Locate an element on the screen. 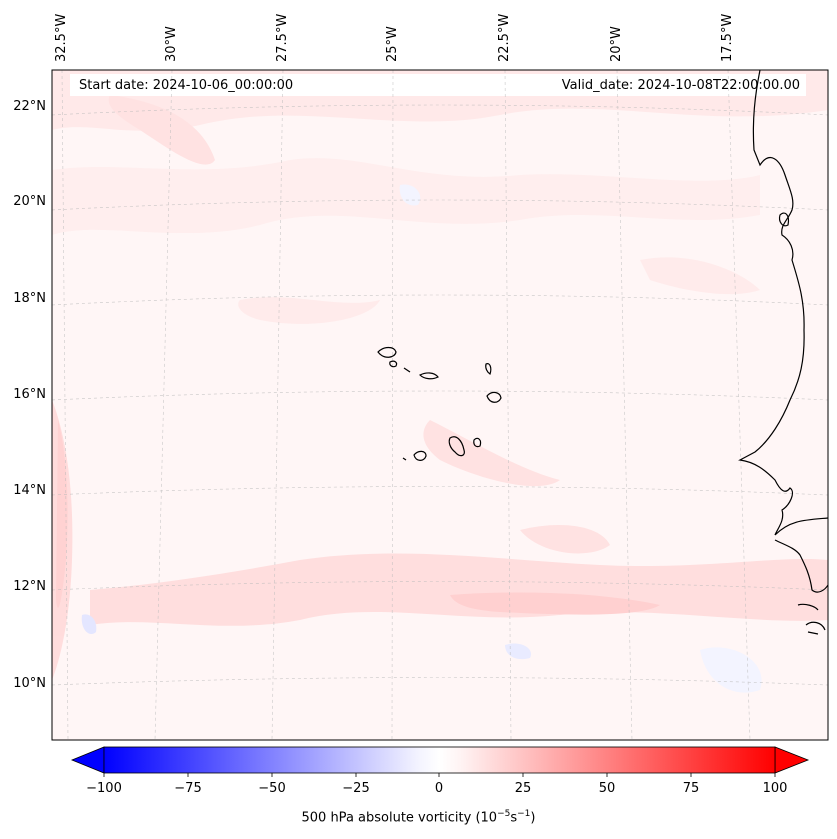 This screenshot has height=839, width=837. header-band is located at coordinates (438, 85).